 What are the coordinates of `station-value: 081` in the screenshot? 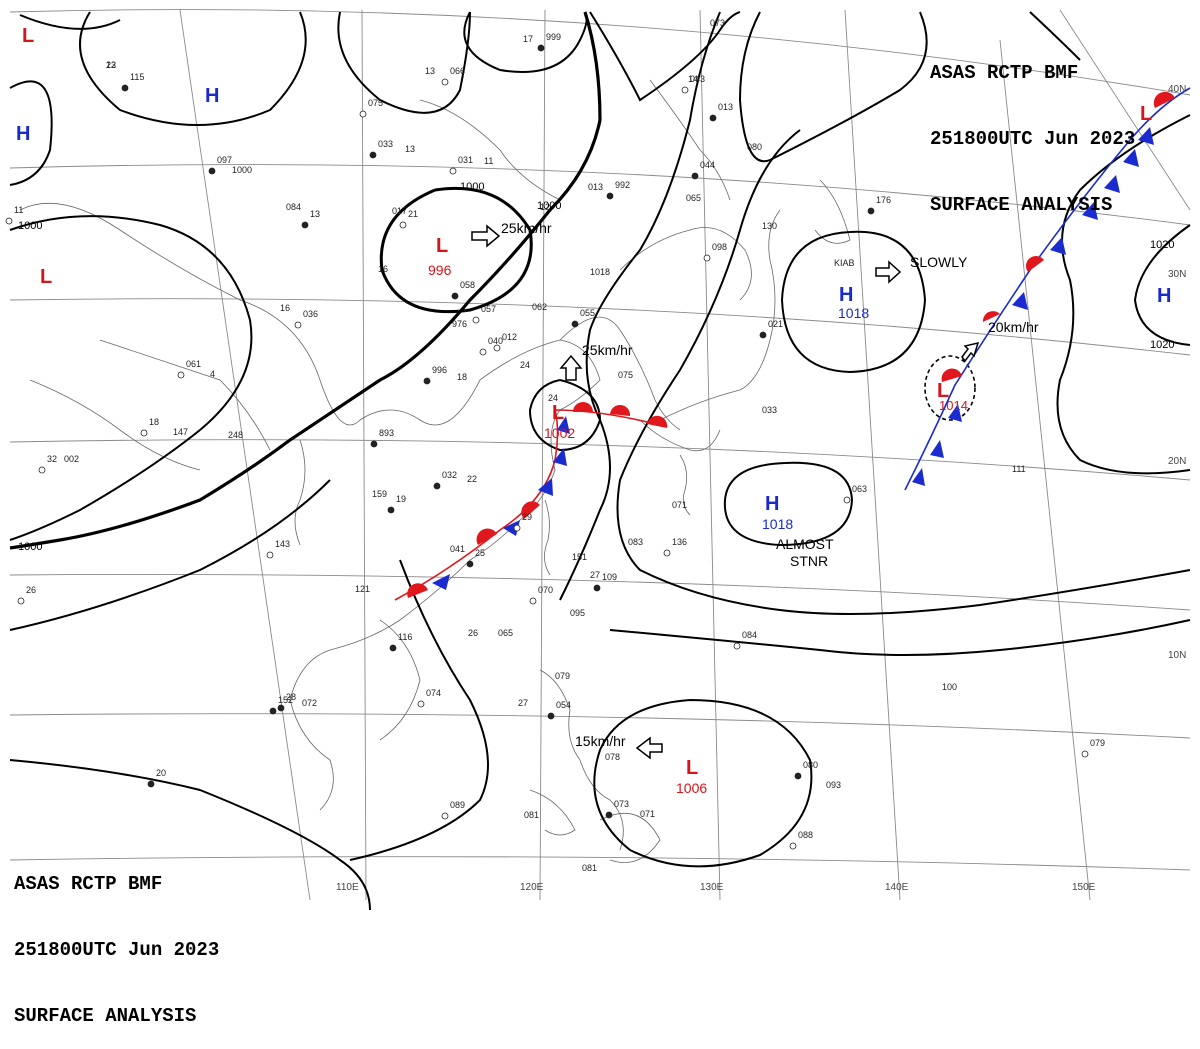 It's located at (531, 815).